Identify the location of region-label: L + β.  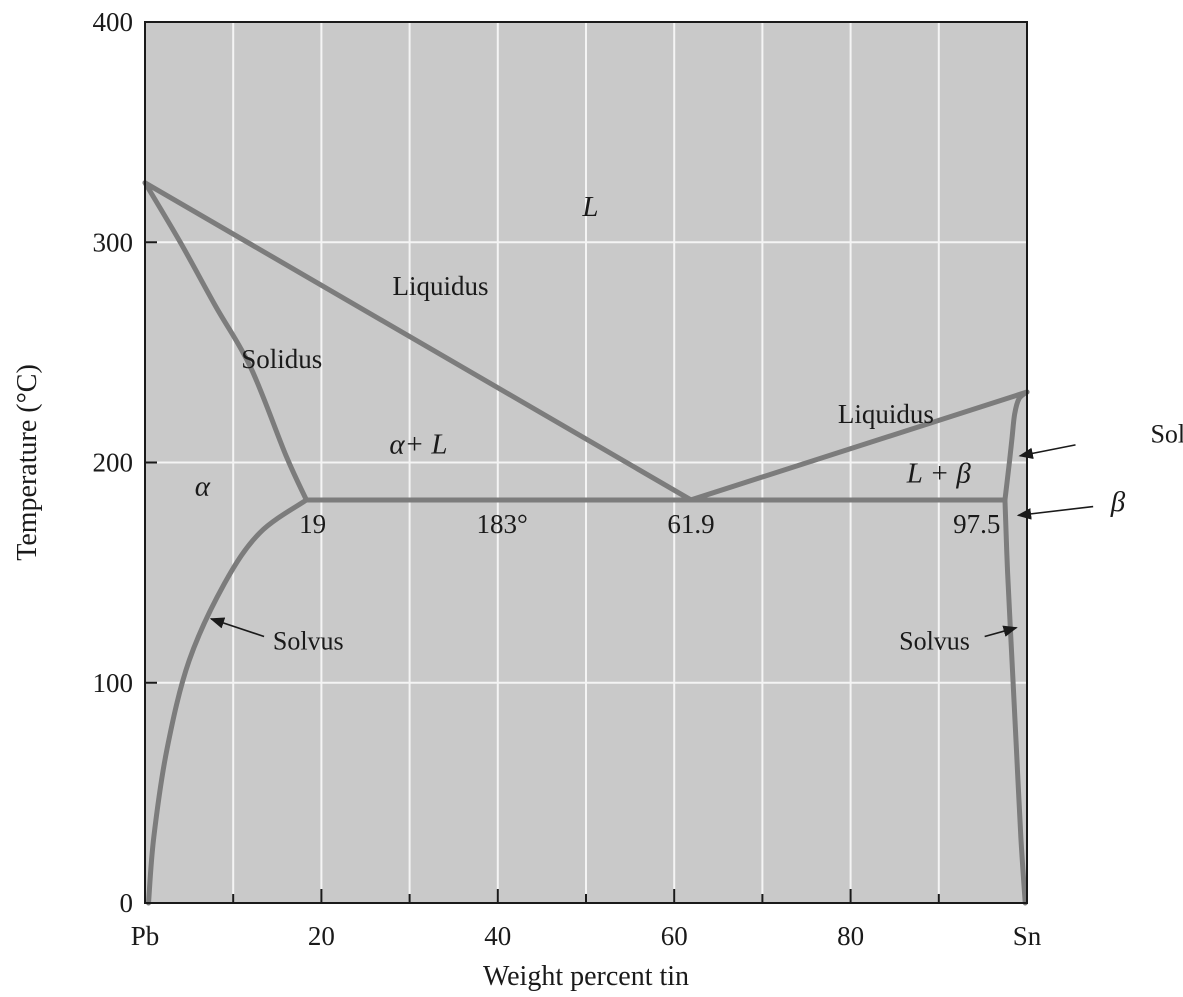
(939, 473).